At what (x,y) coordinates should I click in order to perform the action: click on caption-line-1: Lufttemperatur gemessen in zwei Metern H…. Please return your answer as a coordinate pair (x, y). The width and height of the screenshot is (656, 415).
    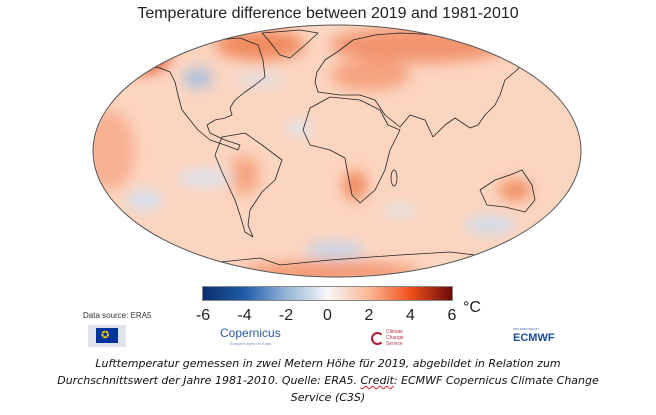
    Looking at the image, I should click on (328, 363).